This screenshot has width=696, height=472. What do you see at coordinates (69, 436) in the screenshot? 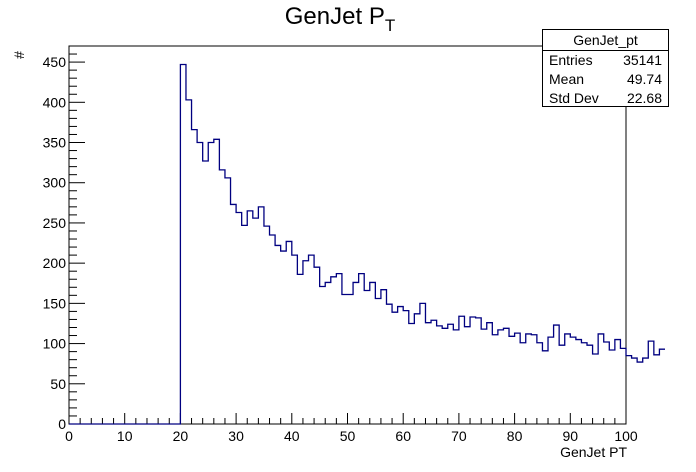
I see `x-tick-label: 0` at bounding box center [69, 436].